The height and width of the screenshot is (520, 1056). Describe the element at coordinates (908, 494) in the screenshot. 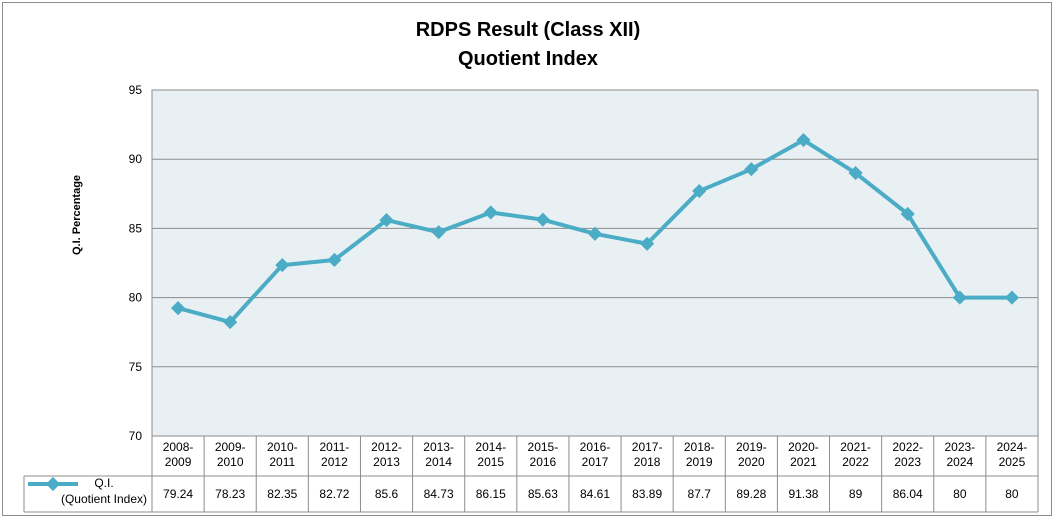

I see `table-data-cell: 86.04` at that location.